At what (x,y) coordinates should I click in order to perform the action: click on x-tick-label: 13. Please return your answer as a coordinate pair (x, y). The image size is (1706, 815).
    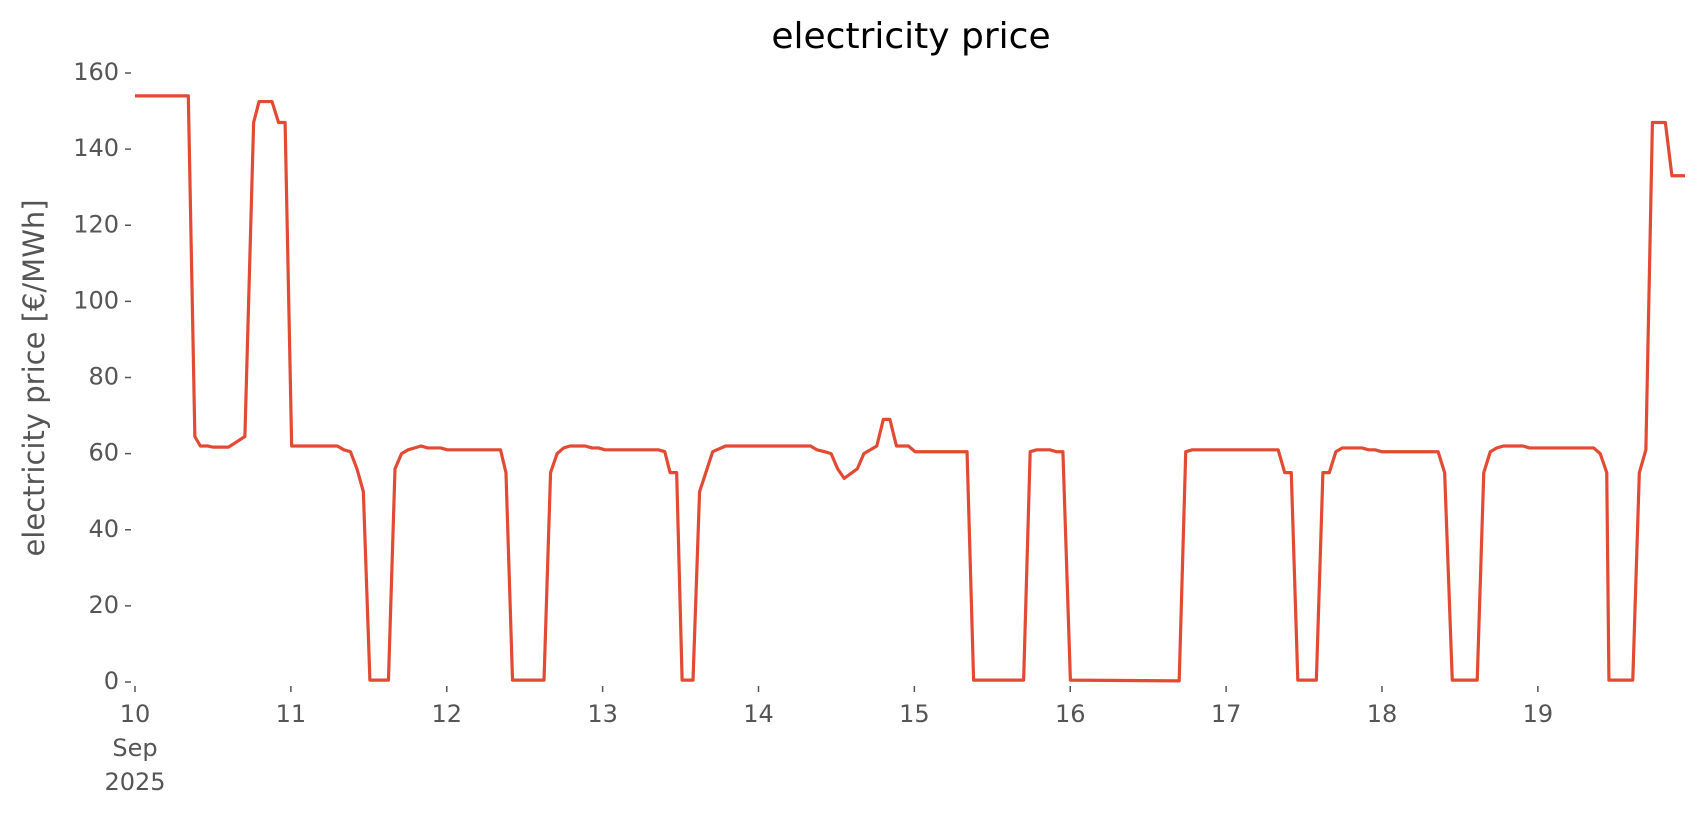
    Looking at the image, I should click on (602, 714).